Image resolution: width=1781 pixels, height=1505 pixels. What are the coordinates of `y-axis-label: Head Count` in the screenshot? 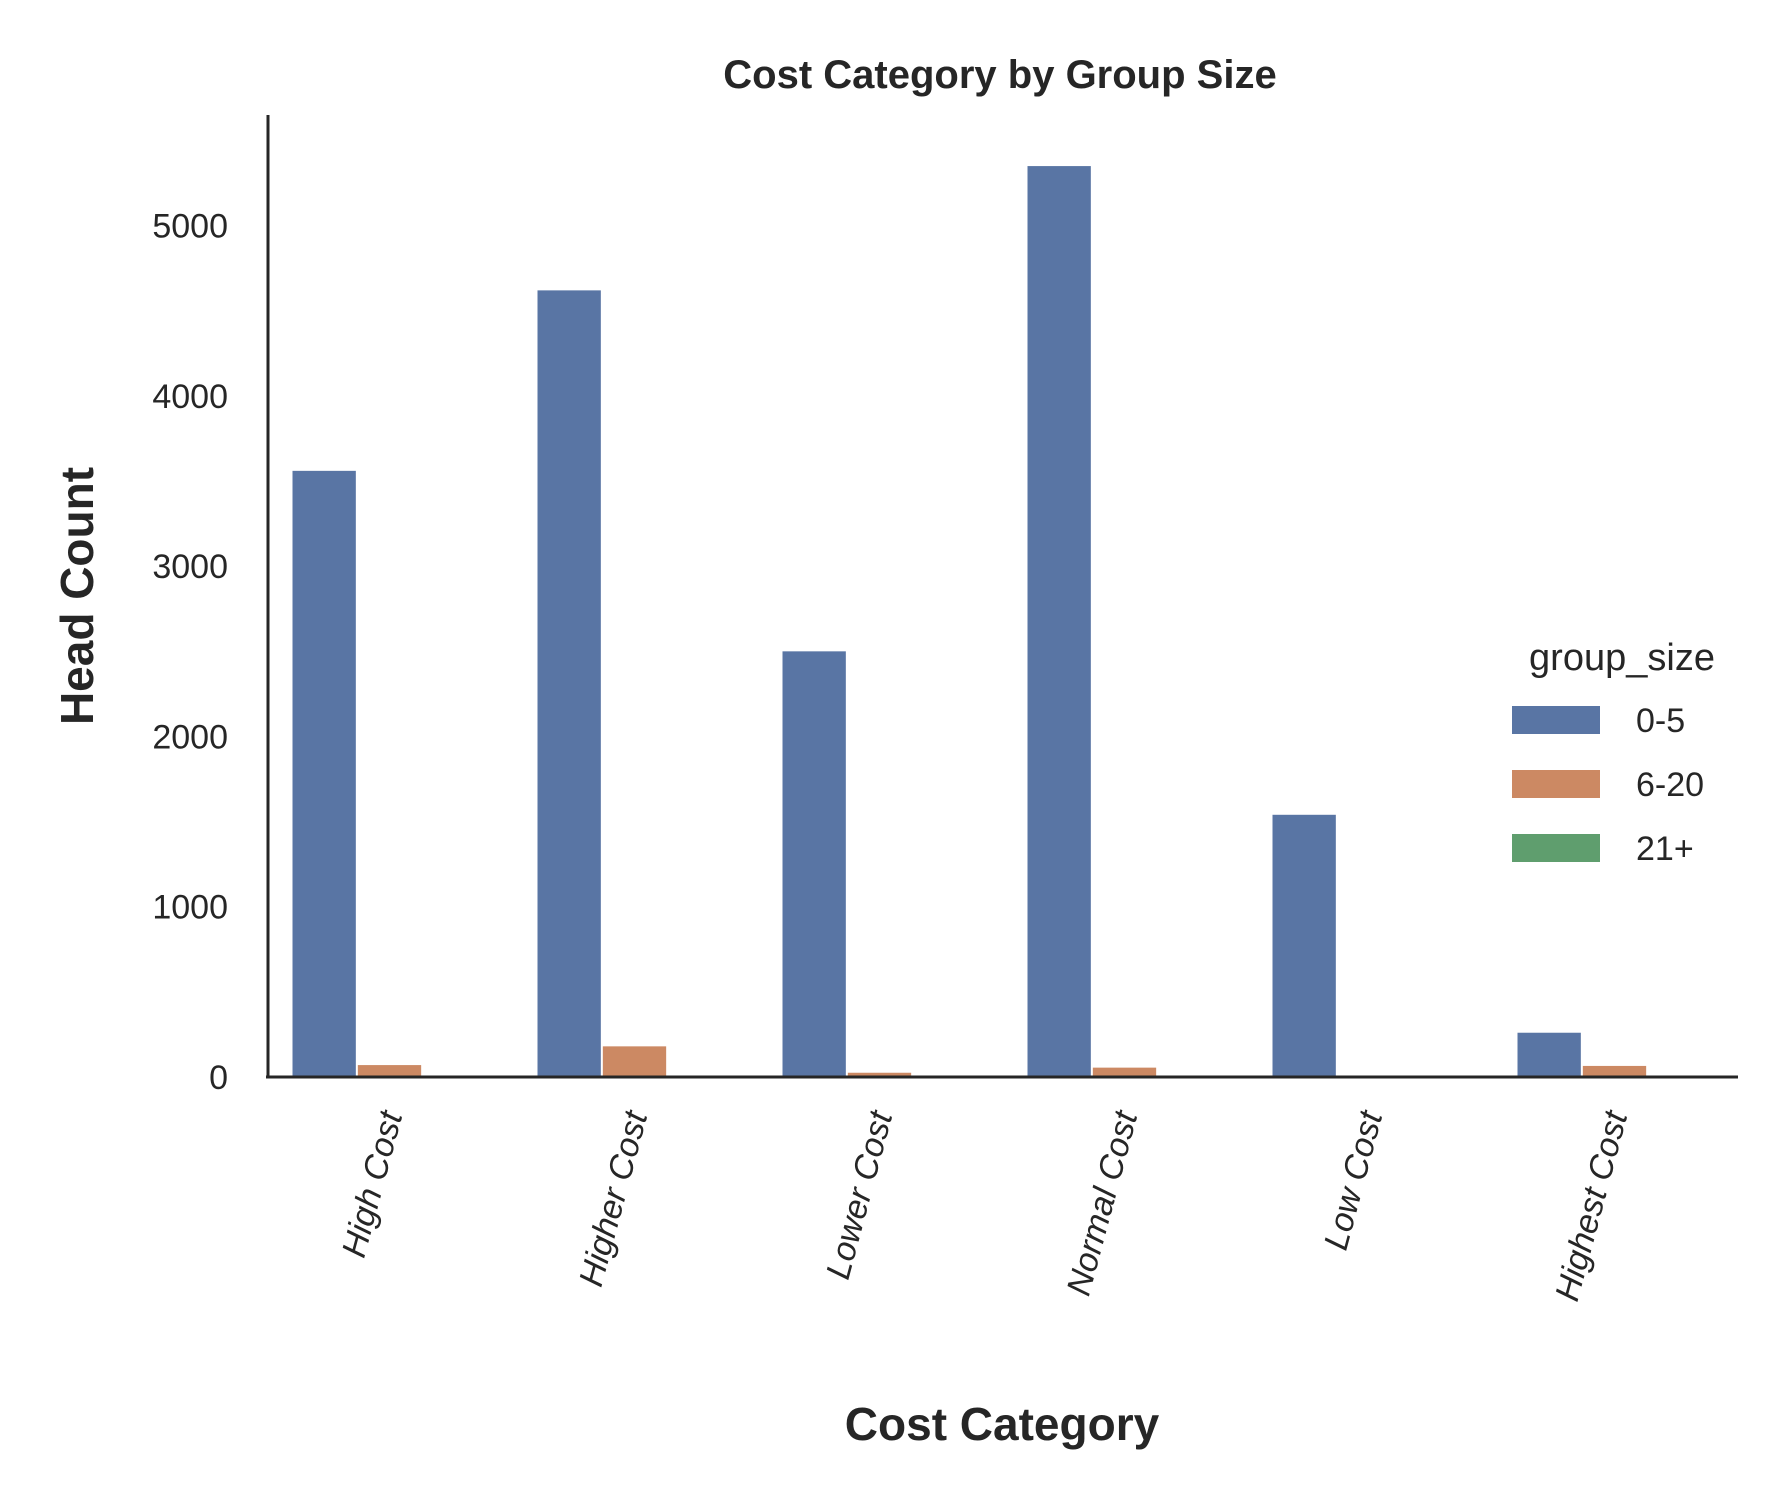 It's located at (77, 596).